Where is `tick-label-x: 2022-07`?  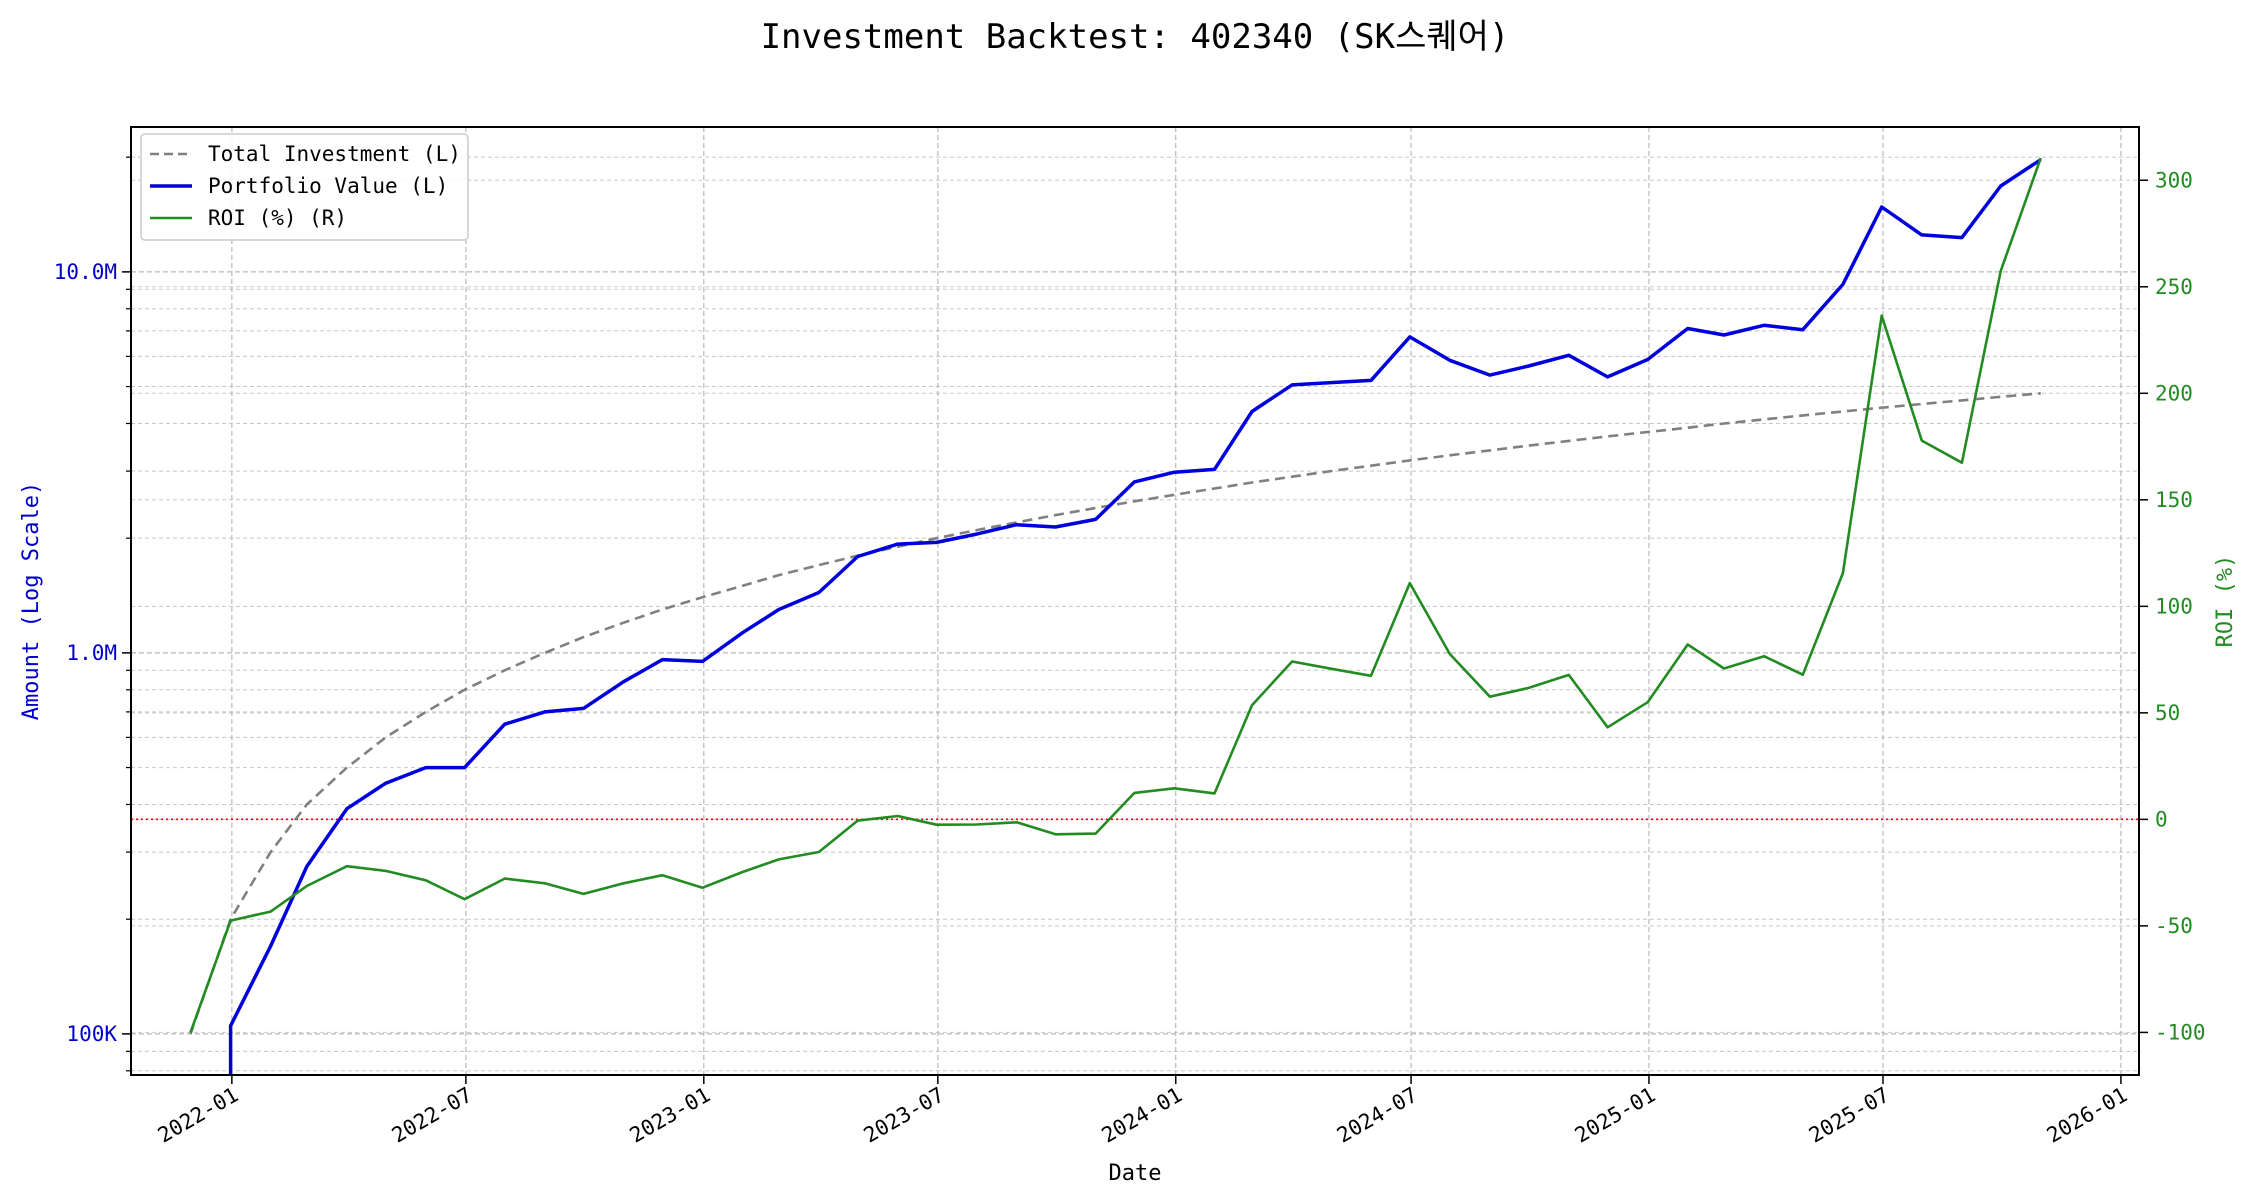 tick-label-x: 2022-07 is located at coordinates (432, 1115).